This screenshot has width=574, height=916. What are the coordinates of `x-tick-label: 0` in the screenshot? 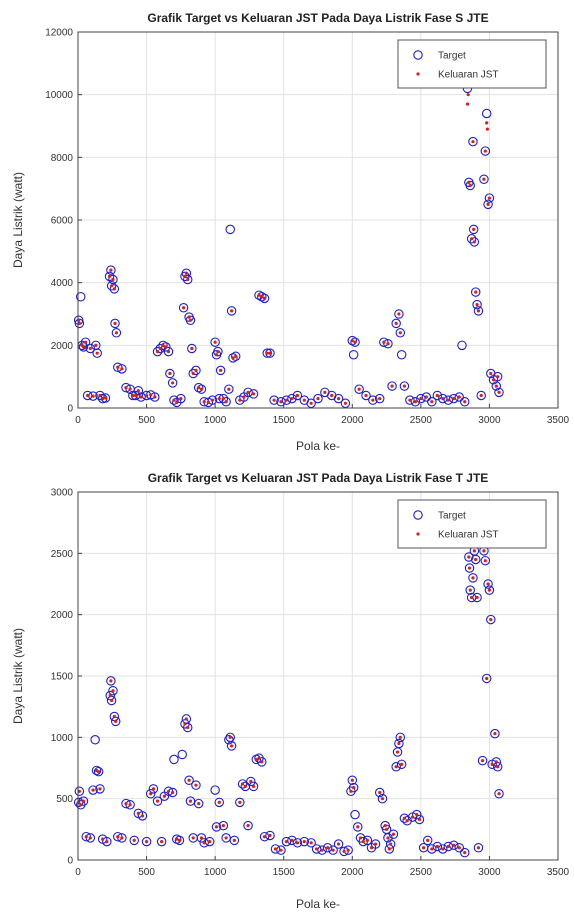 It's located at (78, 872).